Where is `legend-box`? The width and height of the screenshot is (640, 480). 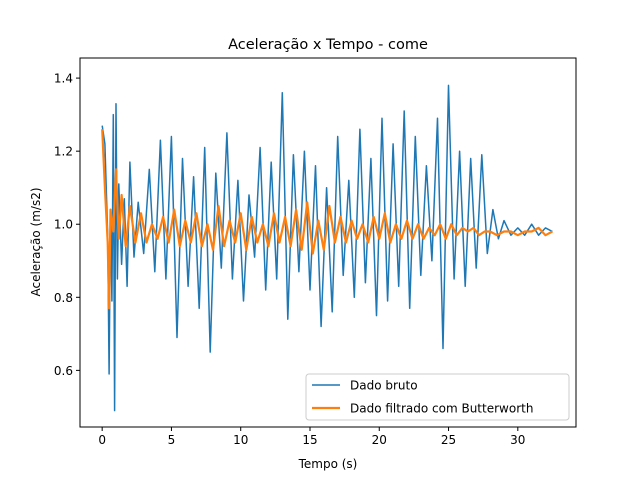 legend-box is located at coordinates (437, 397).